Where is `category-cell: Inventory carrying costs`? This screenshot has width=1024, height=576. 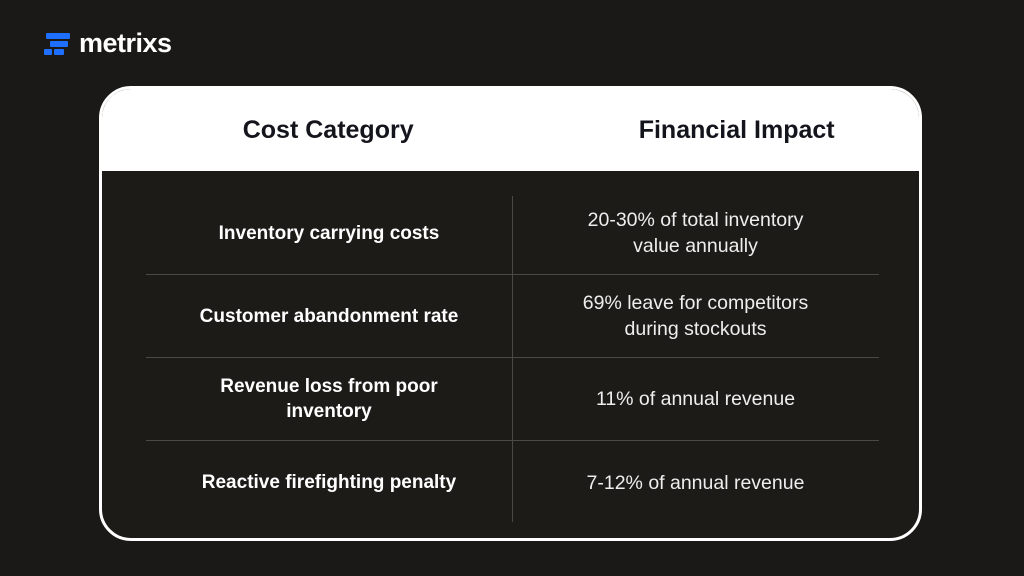 category-cell: Inventory carrying costs is located at coordinates (329, 233).